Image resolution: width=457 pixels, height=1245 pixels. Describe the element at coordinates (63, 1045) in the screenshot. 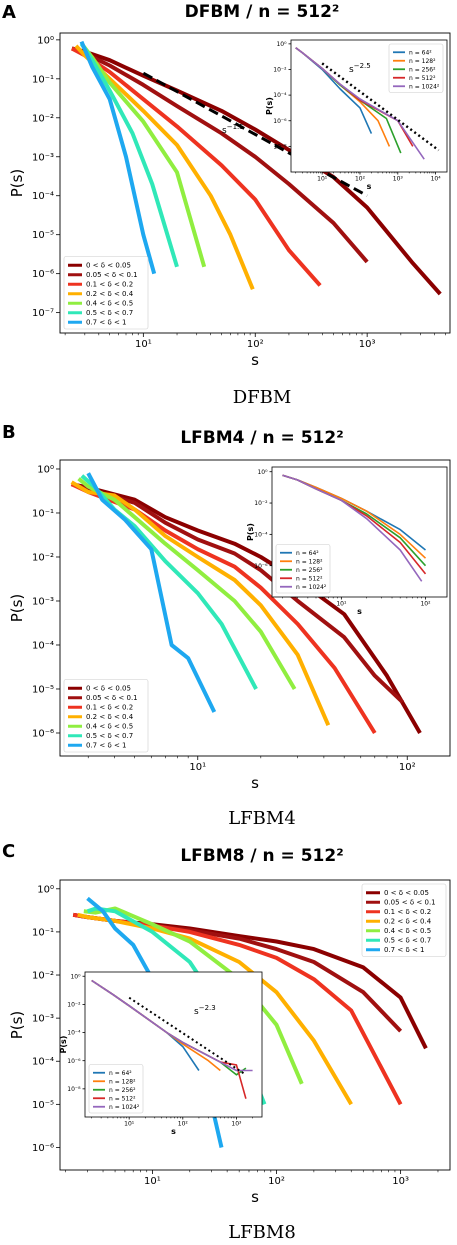

I see `lfbm8-inset-ylabel: P(s)` at that location.